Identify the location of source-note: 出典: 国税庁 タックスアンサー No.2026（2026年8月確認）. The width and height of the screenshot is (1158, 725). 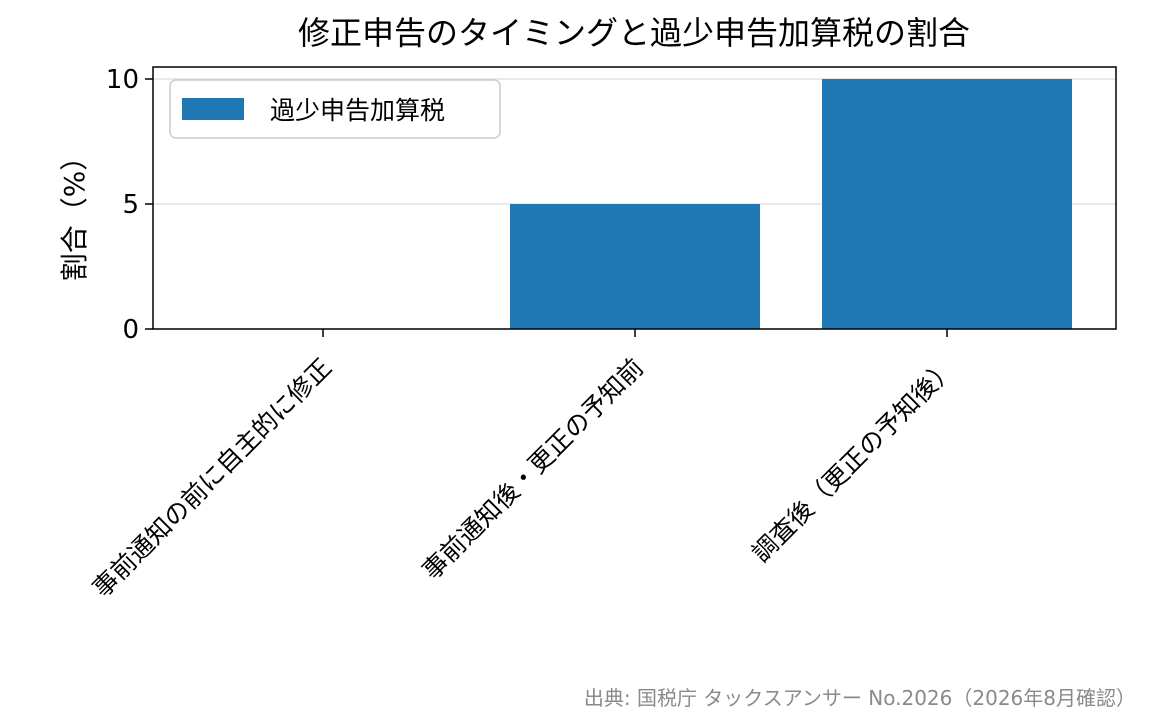
(859, 698).